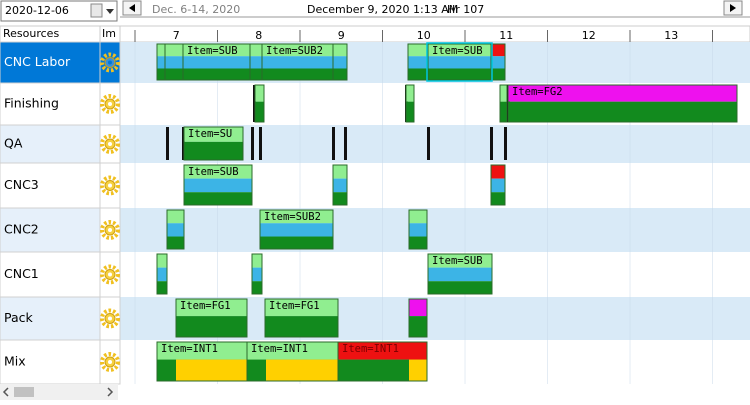 This screenshot has width=750, height=405. Describe the element at coordinates (31, 103) in the screenshot. I see `resource-name: Finishing` at that location.